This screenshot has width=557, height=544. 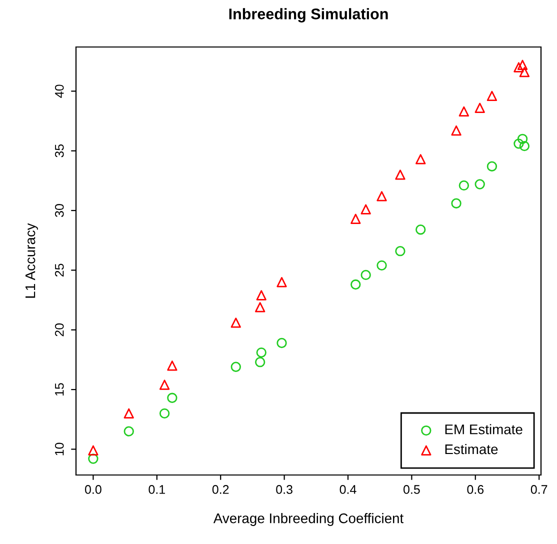 I want to click on y-tick-label: 10, so click(x=59, y=449).